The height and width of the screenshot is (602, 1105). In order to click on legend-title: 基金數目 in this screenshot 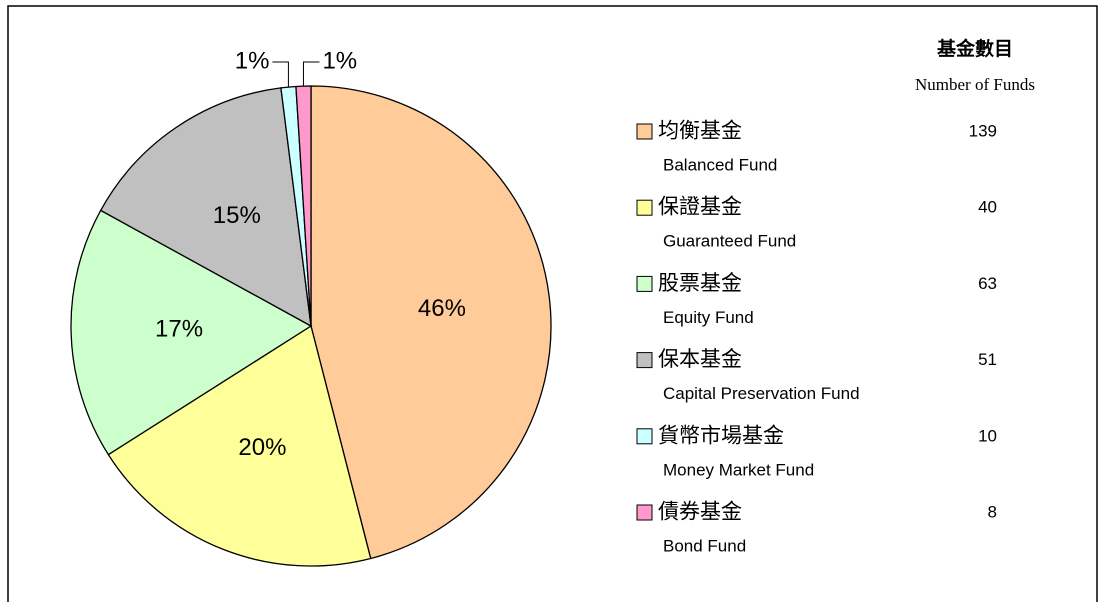, I will do `click(974, 48)`.